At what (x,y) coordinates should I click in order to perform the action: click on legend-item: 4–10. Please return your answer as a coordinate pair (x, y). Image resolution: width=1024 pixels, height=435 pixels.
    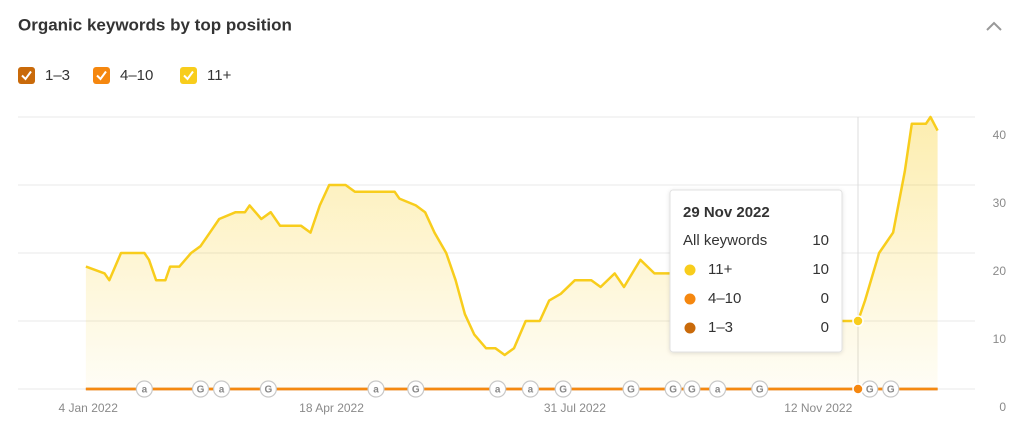
    Looking at the image, I should click on (123, 75).